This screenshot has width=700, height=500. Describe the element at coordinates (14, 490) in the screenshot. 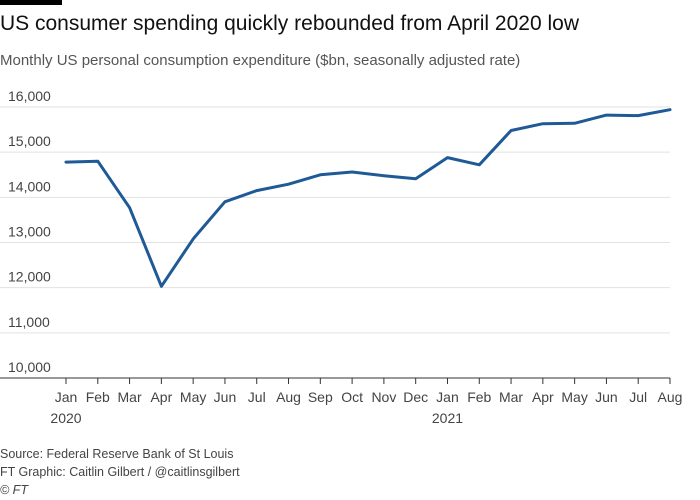

I see `copyright-note: © FT` at that location.